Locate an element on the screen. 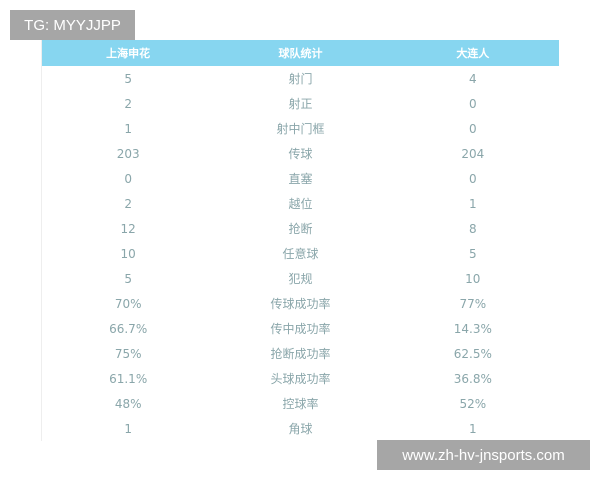 The image size is (600, 480). away-value: 52% is located at coordinates (473, 403).